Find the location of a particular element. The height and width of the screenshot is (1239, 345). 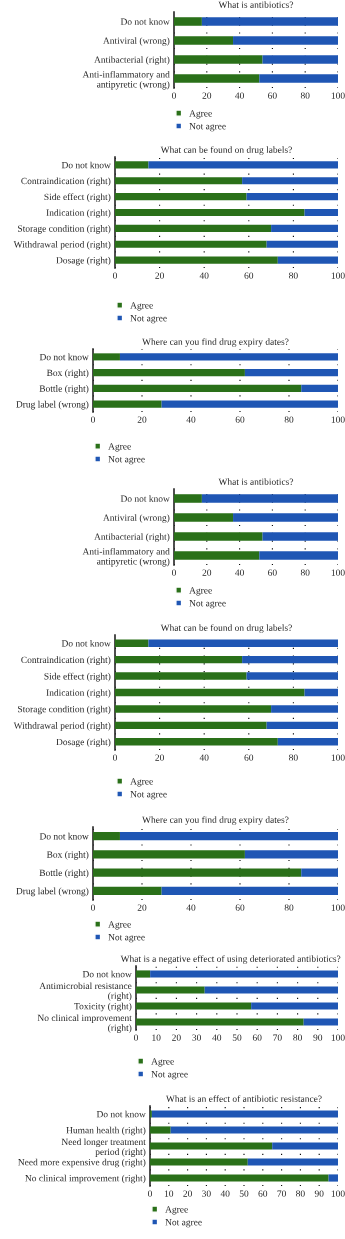

y-tick-label: Antimicrobial resistance (right) is located at coordinates (85, 991).